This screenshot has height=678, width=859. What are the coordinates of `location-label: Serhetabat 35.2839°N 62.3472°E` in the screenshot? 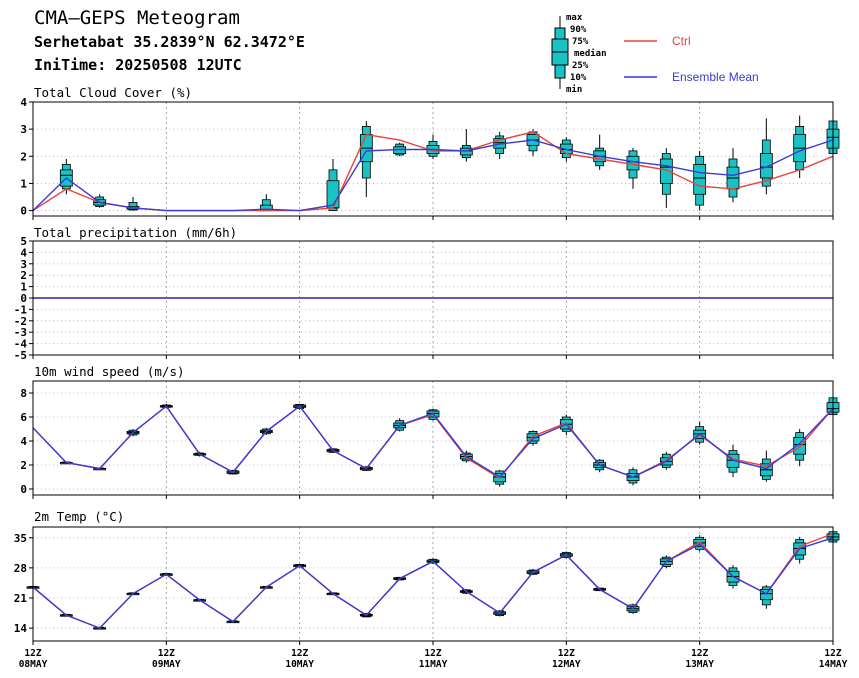 It's located at (169, 42).